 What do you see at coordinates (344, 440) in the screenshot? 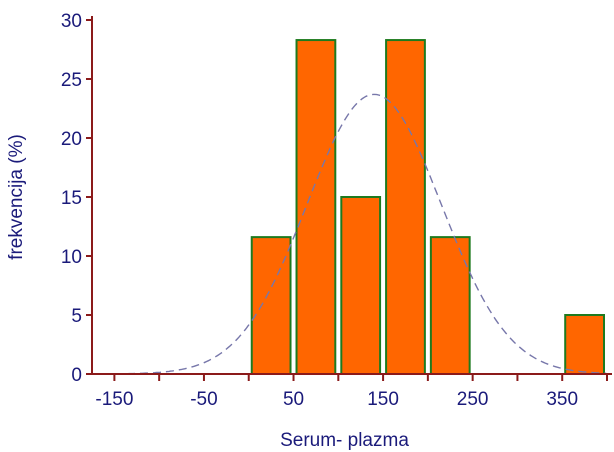
I see `x-axis-title: Serum- plazma` at bounding box center [344, 440].